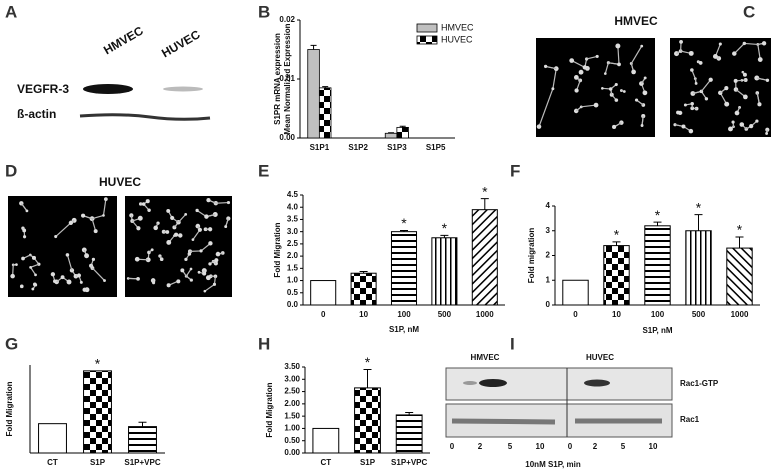 The image size is (777, 469). What do you see at coordinates (43, 89) in the screenshot?
I see `row-label: VEGFR-3` at bounding box center [43, 89].